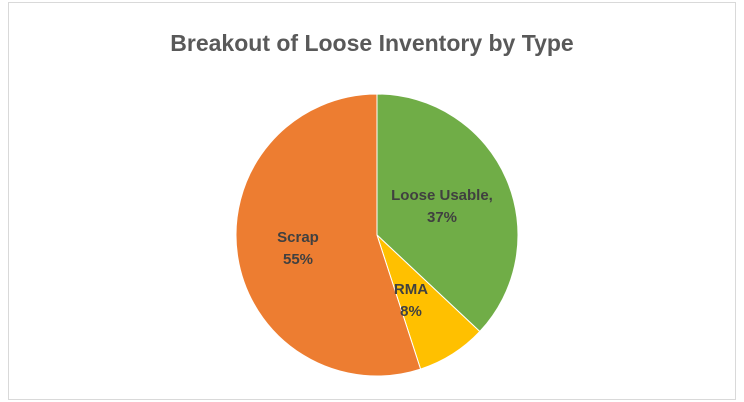 The height and width of the screenshot is (402, 744). What do you see at coordinates (411, 300) in the screenshot?
I see `slice-label-rma: RMA 8%` at bounding box center [411, 300].